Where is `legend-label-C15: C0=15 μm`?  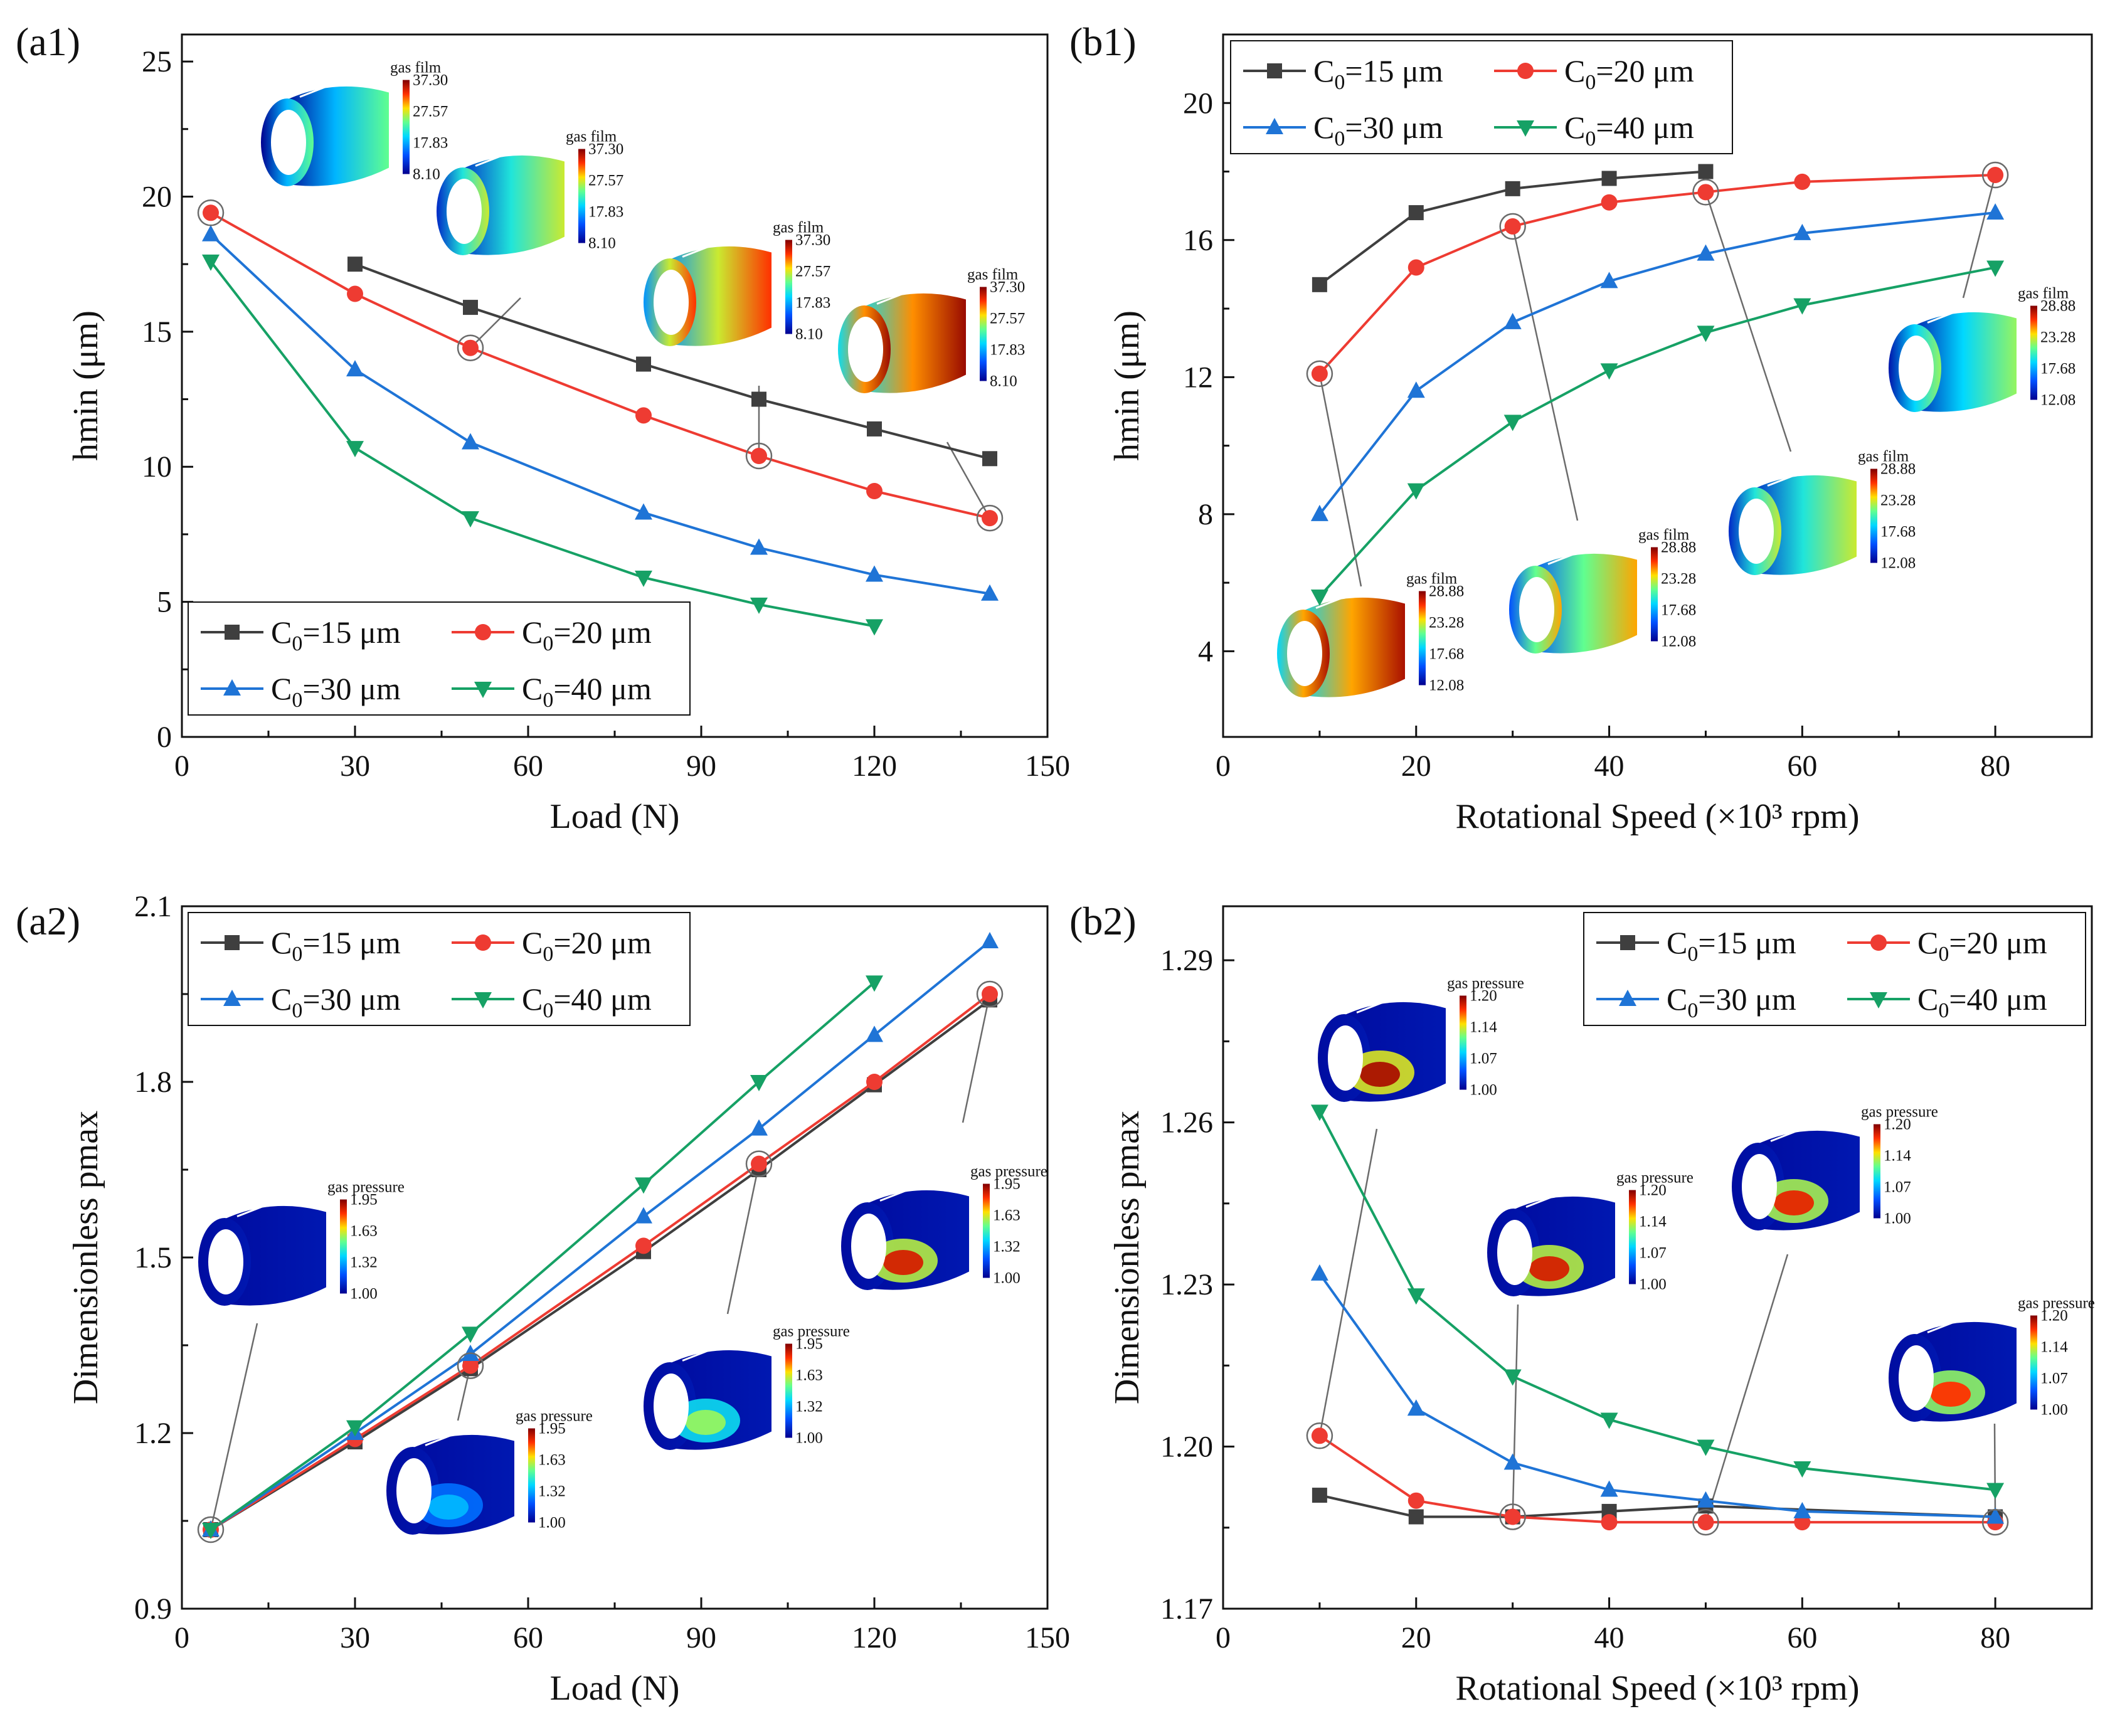
legend-label-C15: C0=15 μm is located at coordinates (1732, 945).